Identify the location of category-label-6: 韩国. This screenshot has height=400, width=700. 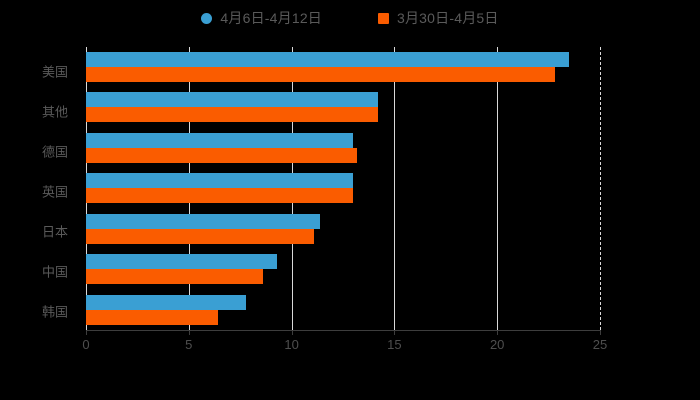
(54, 312).